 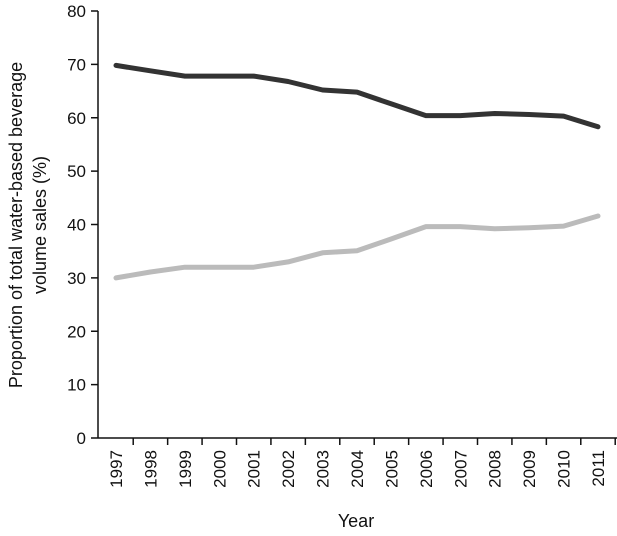 I want to click on y-tick-label: 20, so click(x=76, y=331).